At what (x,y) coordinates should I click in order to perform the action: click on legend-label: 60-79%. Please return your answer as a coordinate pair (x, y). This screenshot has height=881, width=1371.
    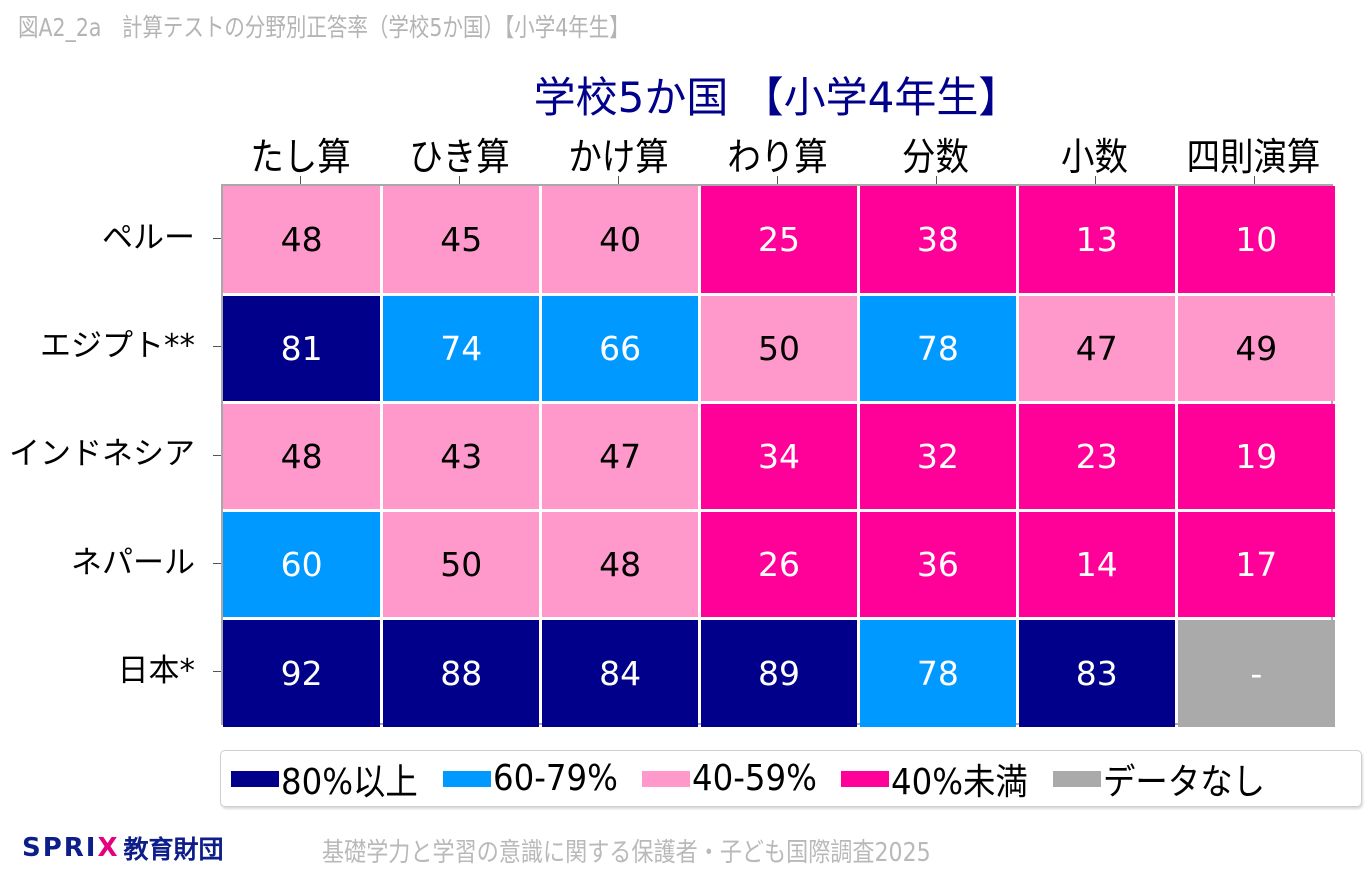
    Looking at the image, I should click on (555, 778).